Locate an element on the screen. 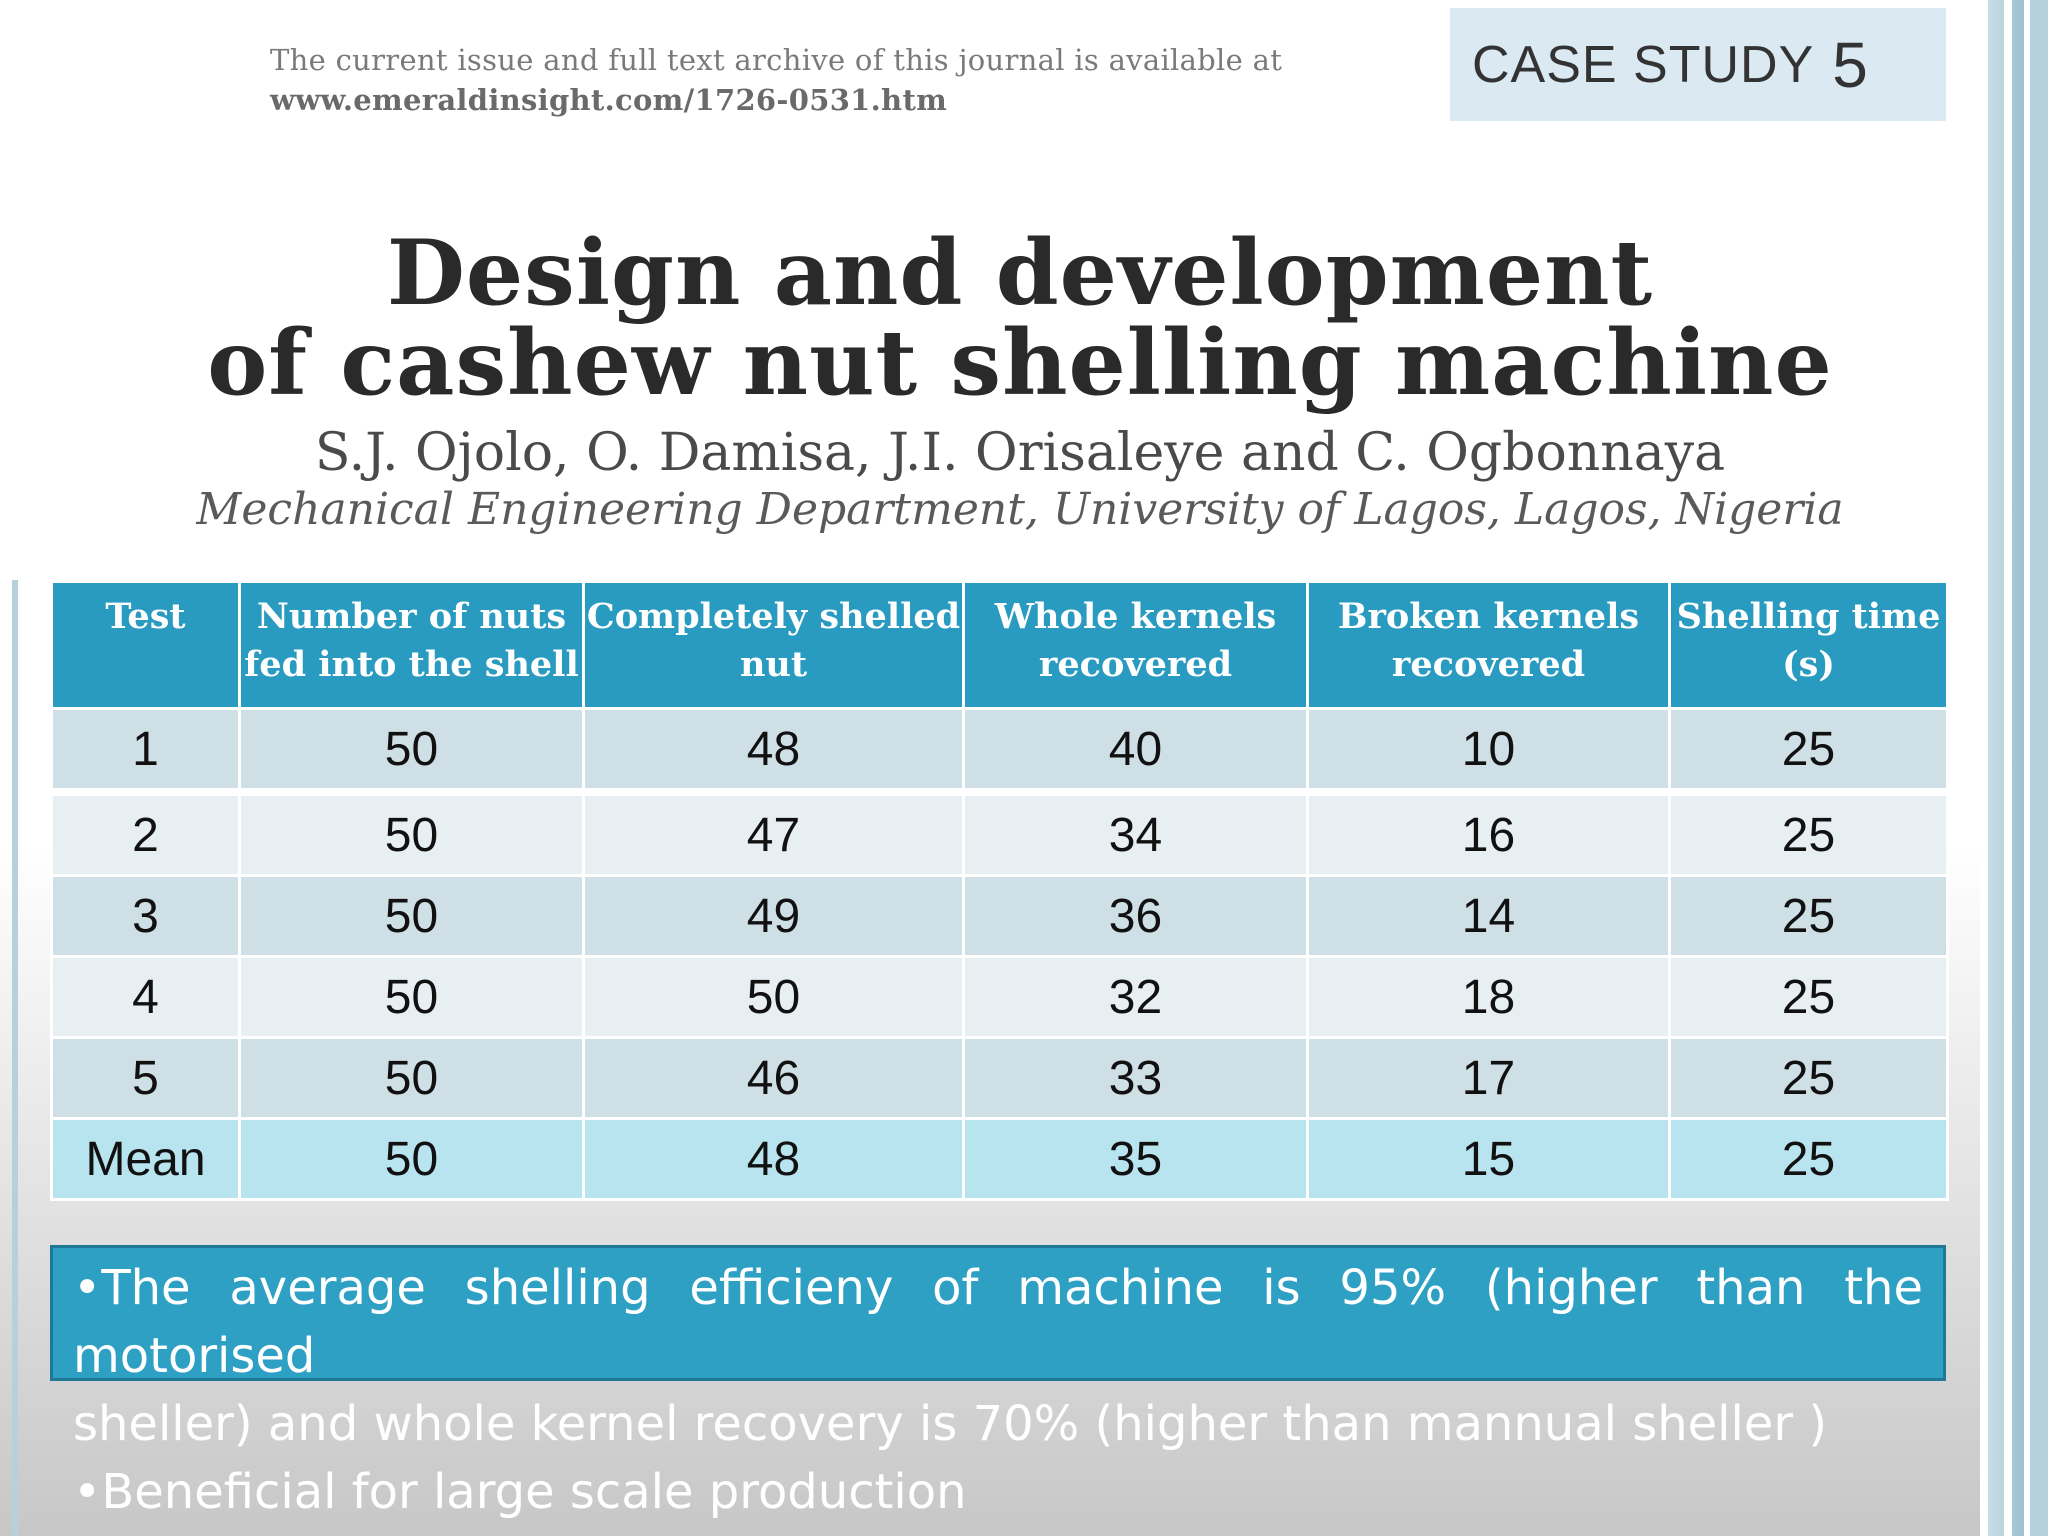 This screenshot has width=2048, height=1536. table-cell: 34 is located at coordinates (1135, 832).